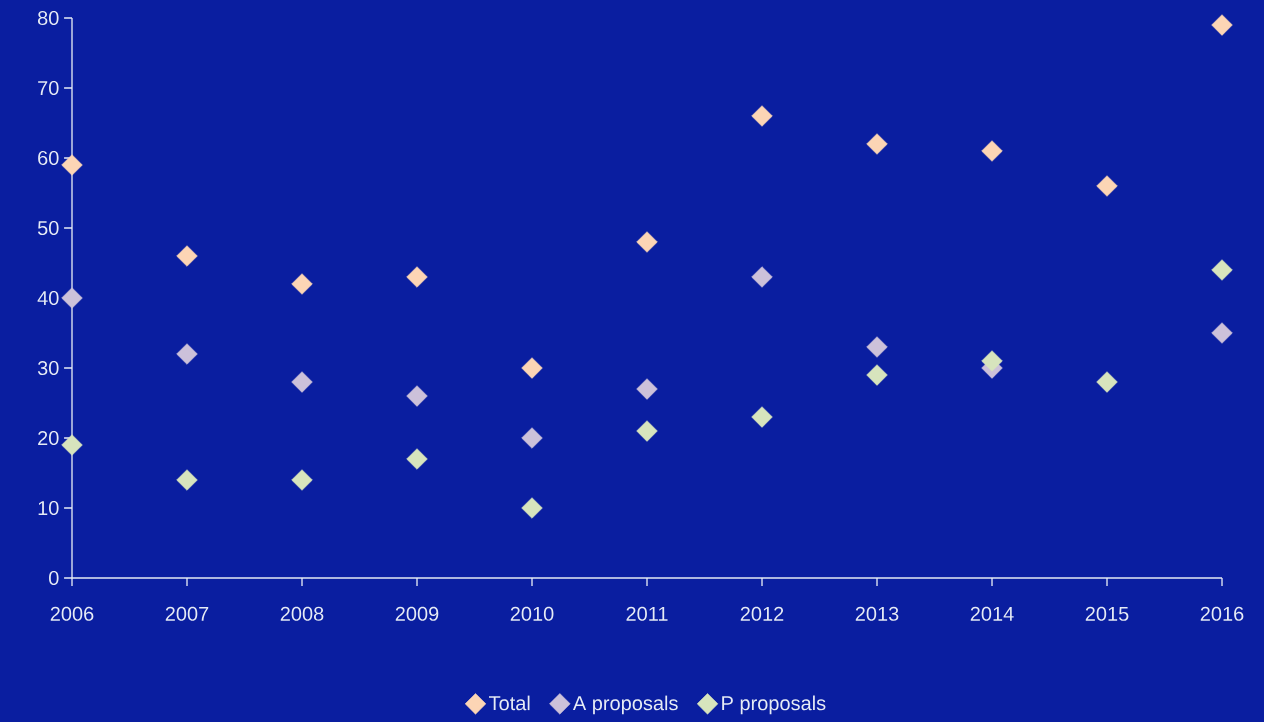 The width and height of the screenshot is (1264, 722). What do you see at coordinates (54, 578) in the screenshot?
I see `y-tick-label: 0` at bounding box center [54, 578].